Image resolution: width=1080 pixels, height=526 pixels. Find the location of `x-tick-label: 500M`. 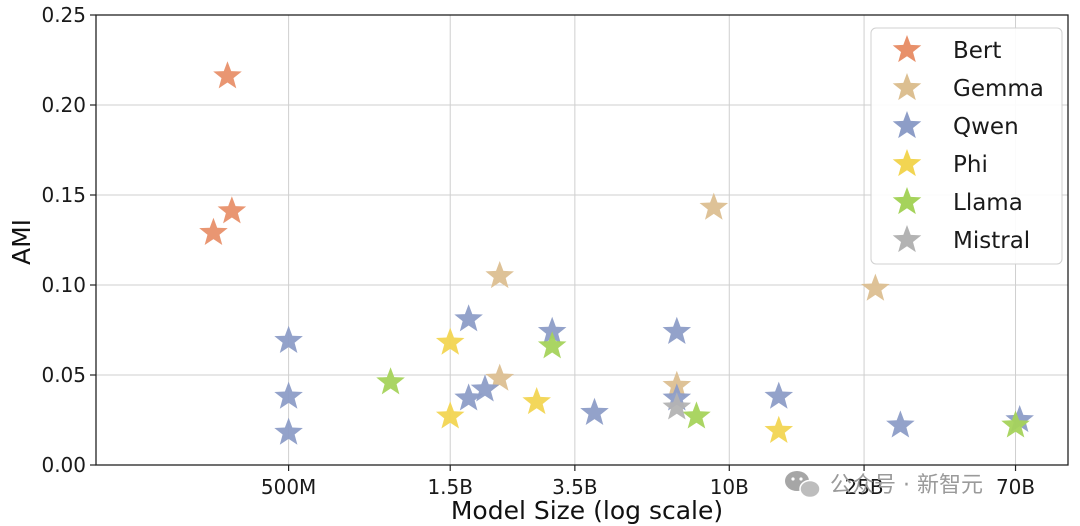

x-tick-label: 500M is located at coordinates (288, 487).